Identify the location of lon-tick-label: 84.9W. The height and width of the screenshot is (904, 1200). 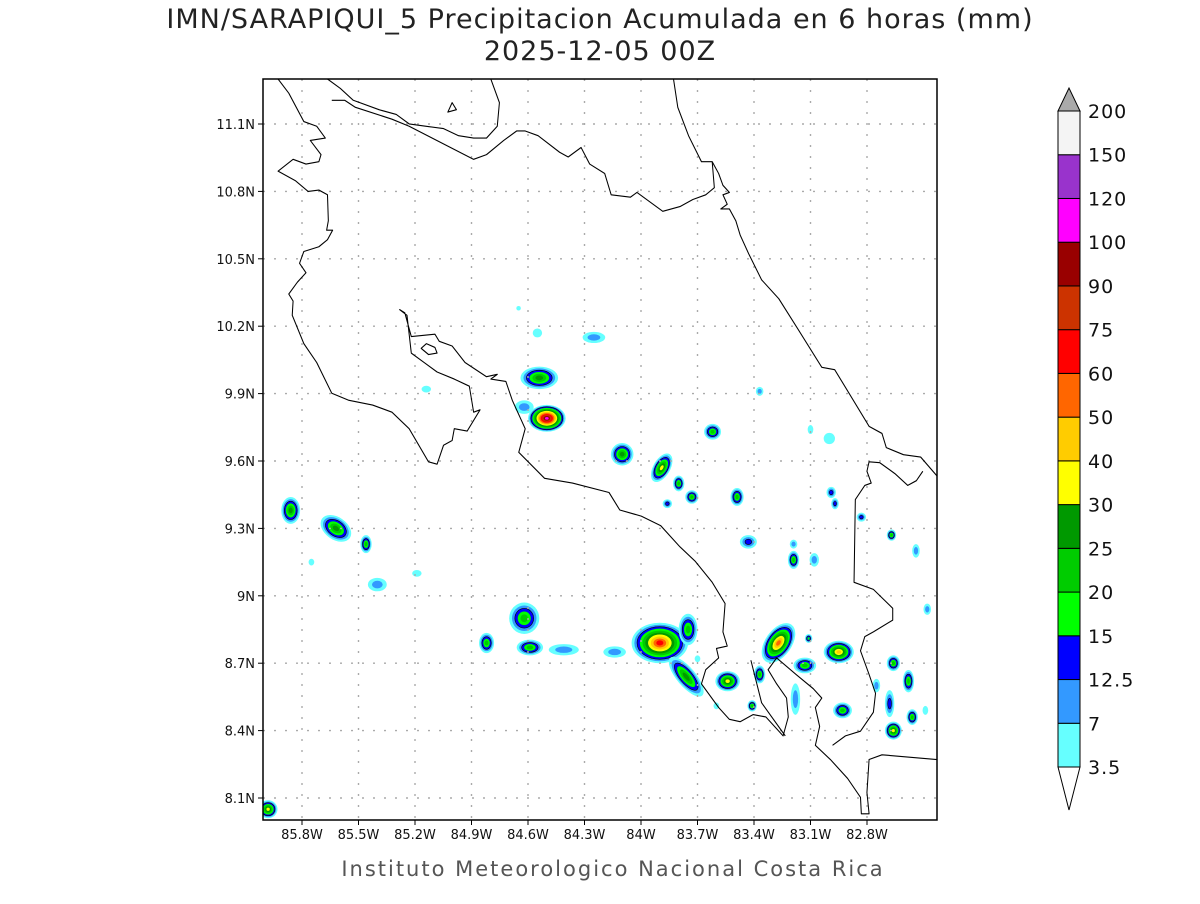
(472, 835).